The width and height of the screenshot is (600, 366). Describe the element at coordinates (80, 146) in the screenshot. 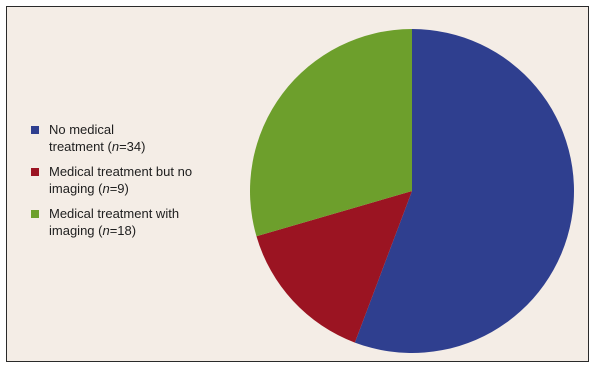

I see `legend-label-line2: treatment (` at that location.